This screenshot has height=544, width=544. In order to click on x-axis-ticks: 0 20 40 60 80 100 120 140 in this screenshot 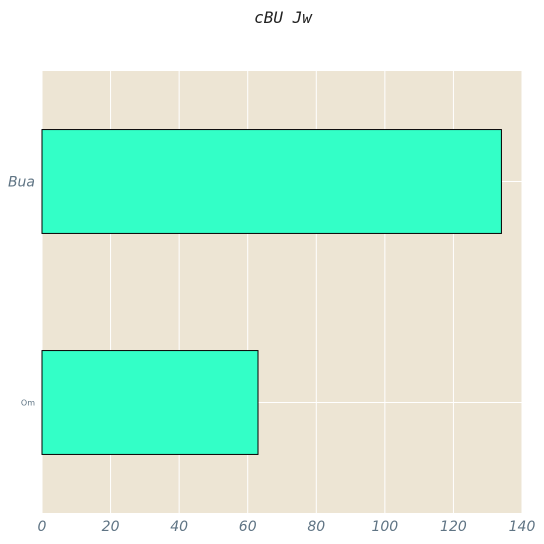, I will do `click(287, 527)`.